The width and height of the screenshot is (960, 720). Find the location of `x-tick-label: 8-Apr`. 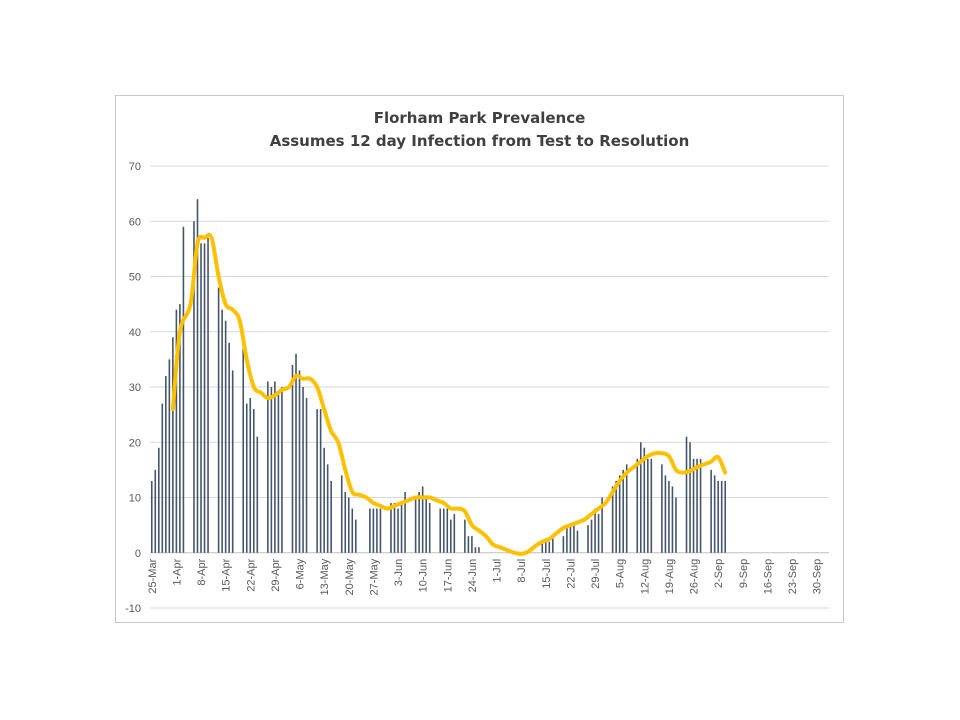

x-tick-label: 8-Apr is located at coordinates (202, 571).